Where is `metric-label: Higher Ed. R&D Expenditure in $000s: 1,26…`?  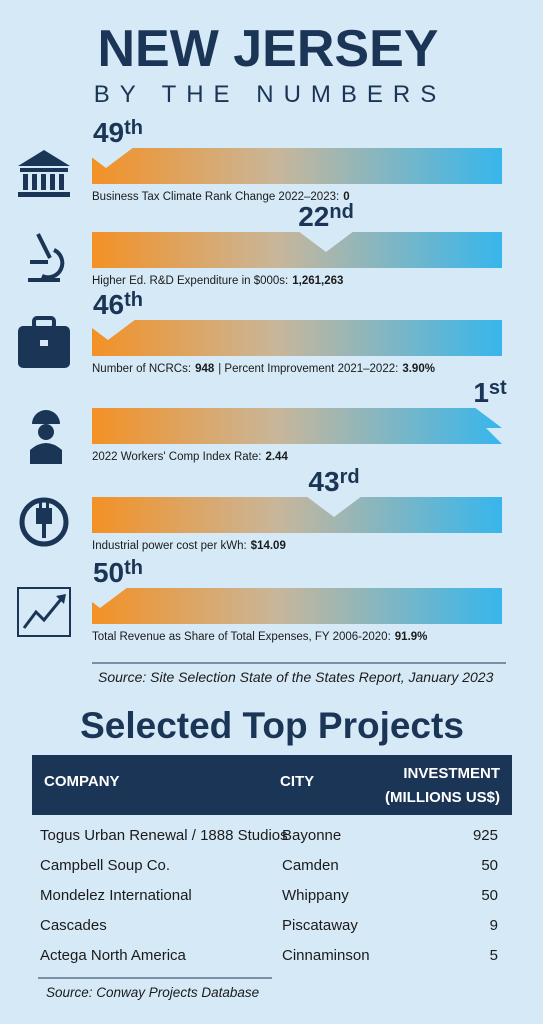
metric-label: Higher Ed. R&D Expenditure in $000s: 1,26… is located at coordinates (217, 281).